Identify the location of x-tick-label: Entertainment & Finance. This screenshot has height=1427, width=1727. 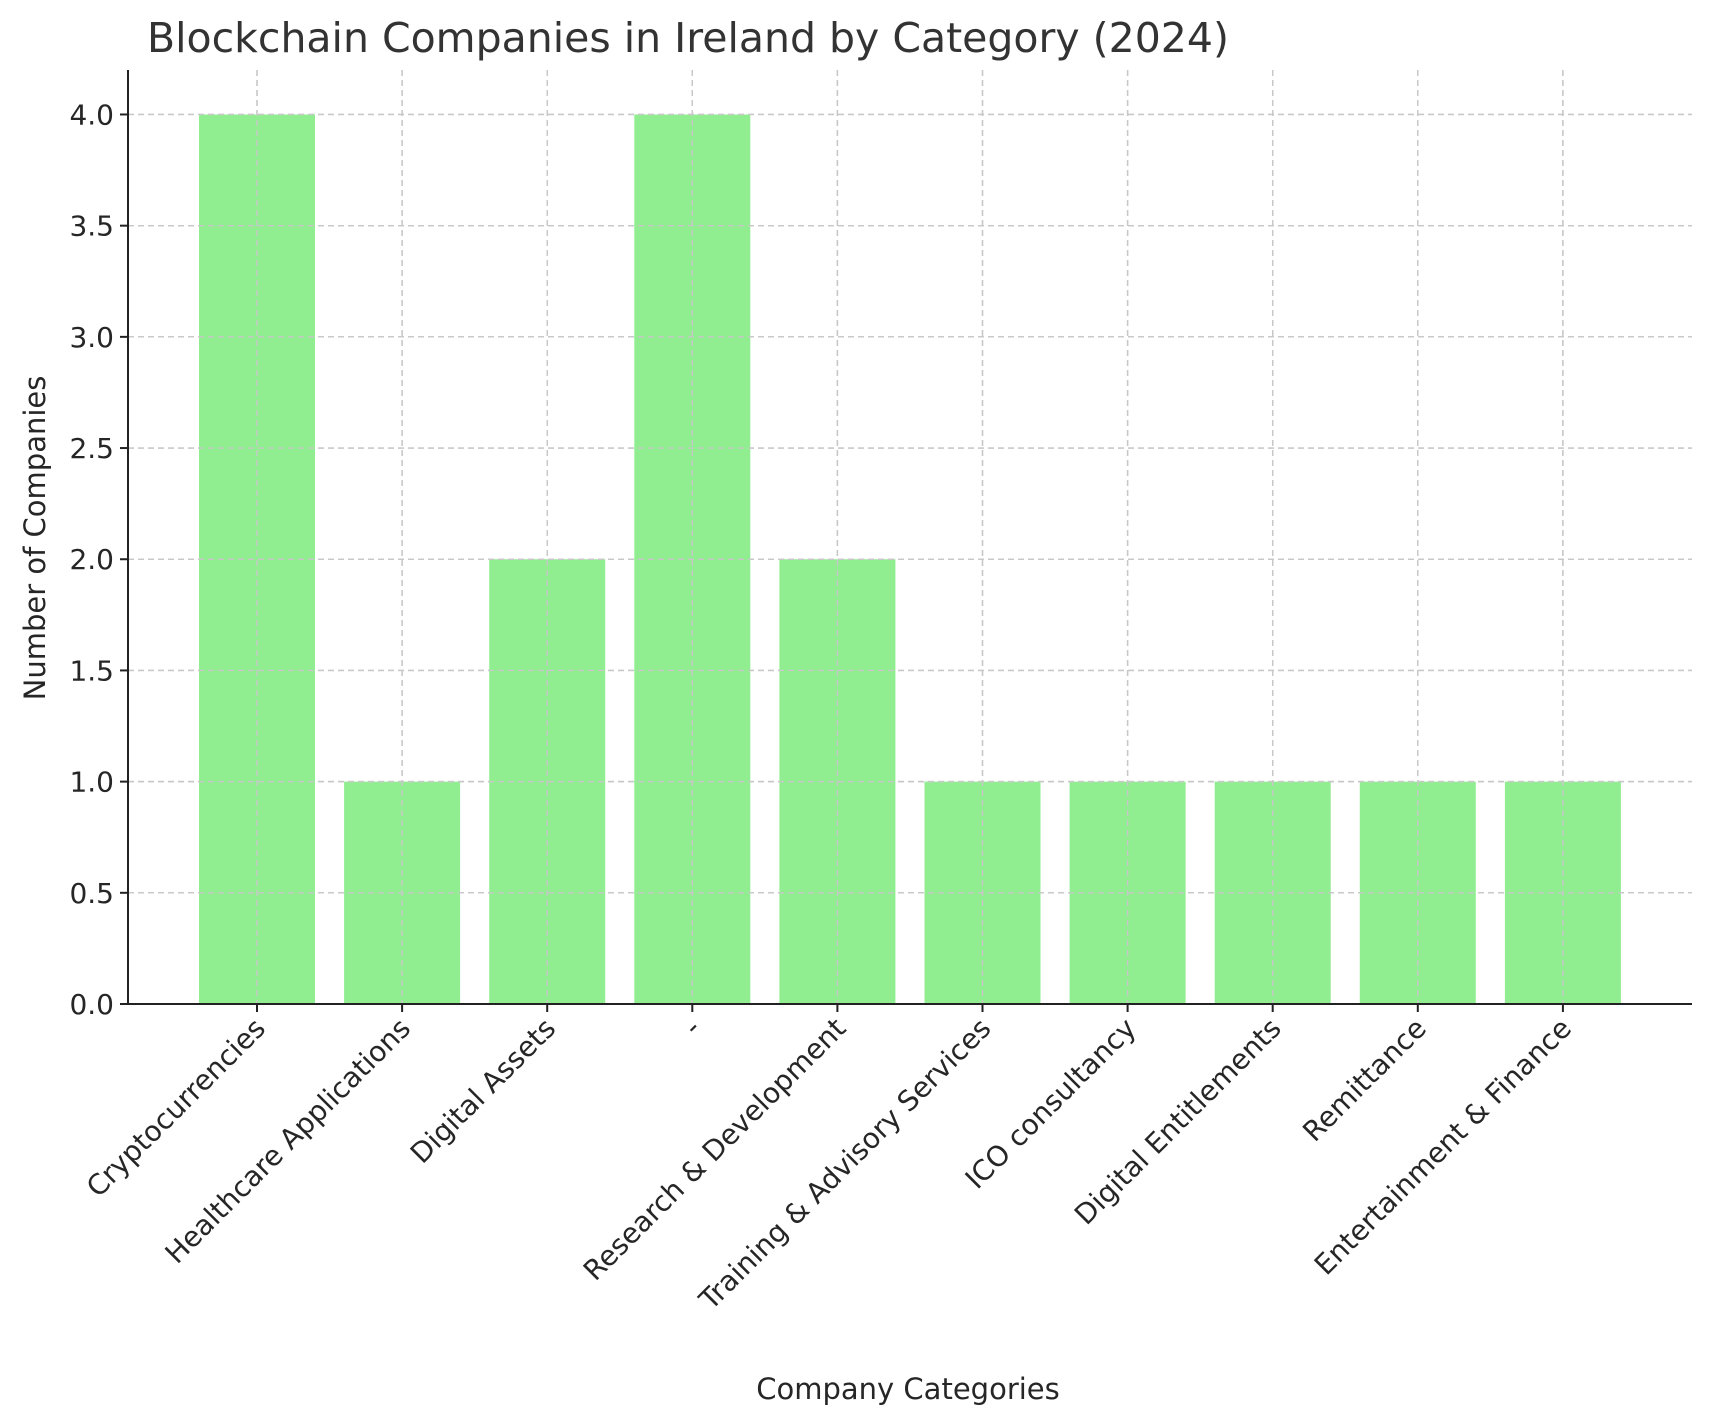
(1443, 1147).